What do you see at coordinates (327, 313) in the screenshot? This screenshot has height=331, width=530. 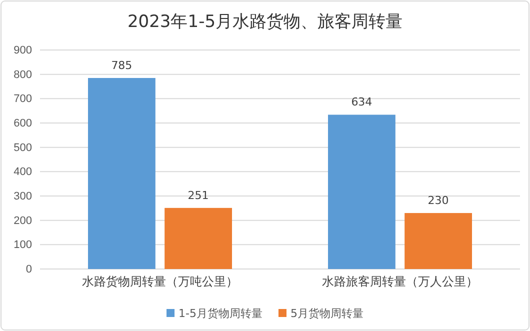 I see `legend-label: 5月货物周转量` at bounding box center [327, 313].